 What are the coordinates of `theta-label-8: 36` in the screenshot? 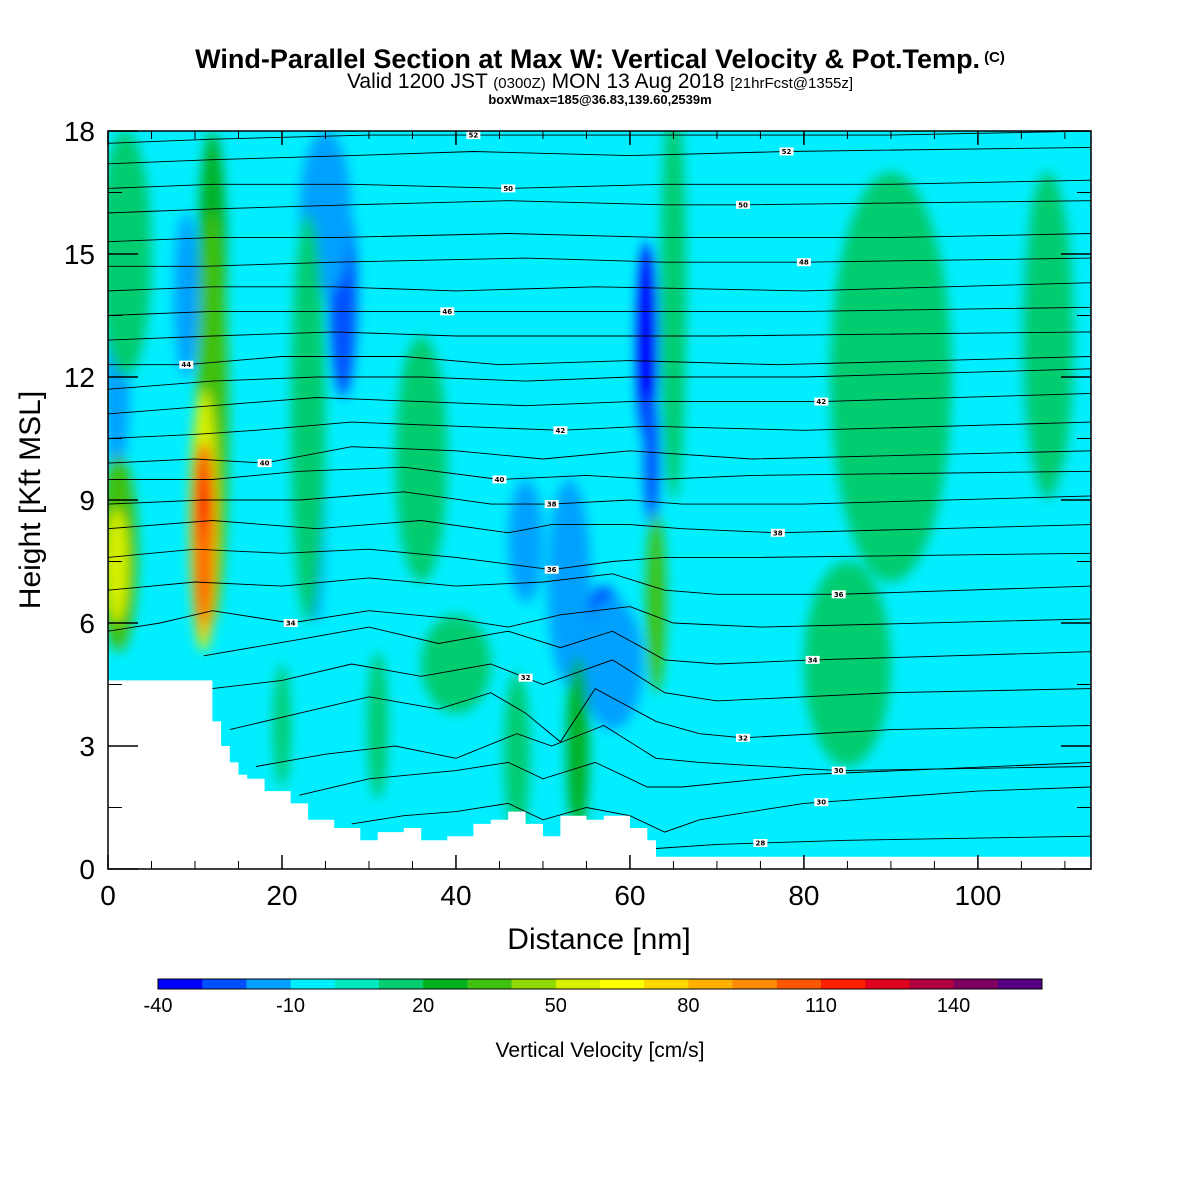 It's located at (839, 595).